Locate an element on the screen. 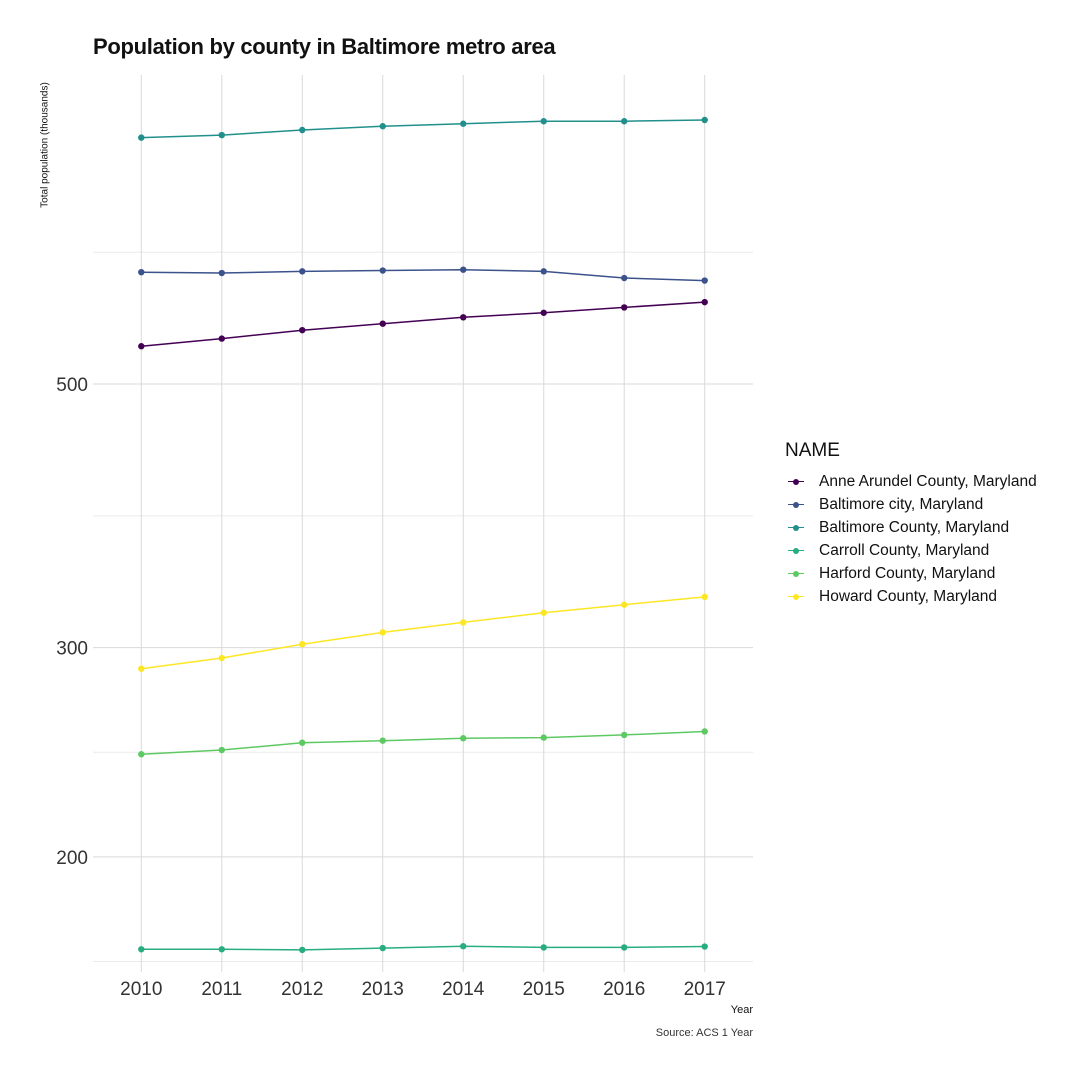 The width and height of the screenshot is (1080, 1080). legend-title: NAME is located at coordinates (812, 450).